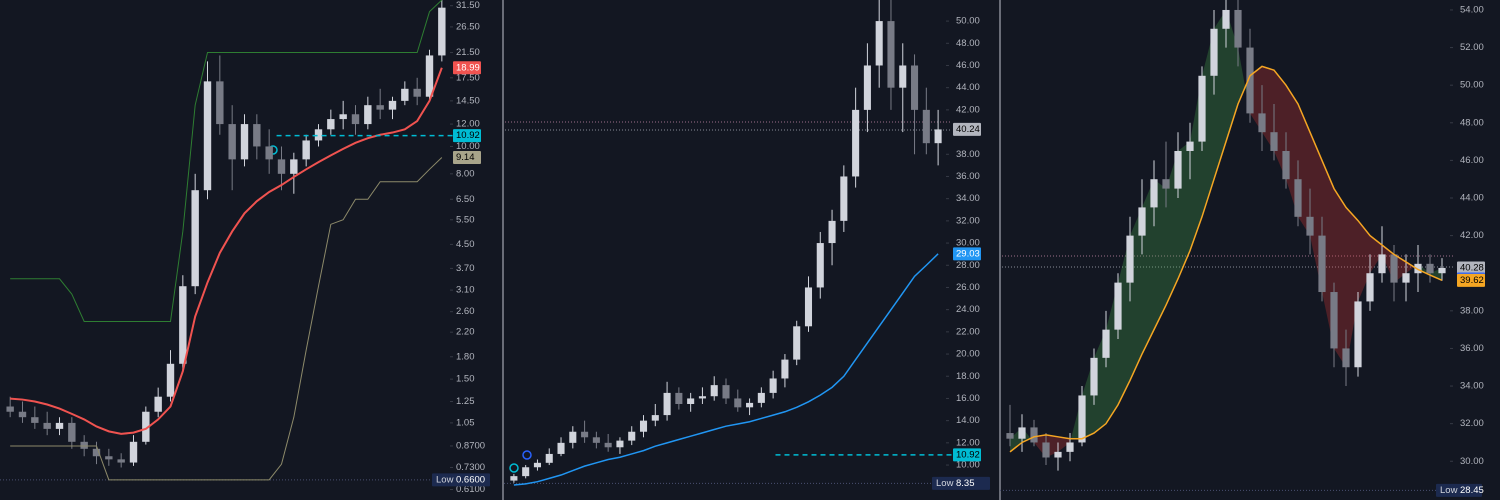  What do you see at coordinates (468, 26) in the screenshot?
I see `y-tick-label: 26.50` at bounding box center [468, 26].